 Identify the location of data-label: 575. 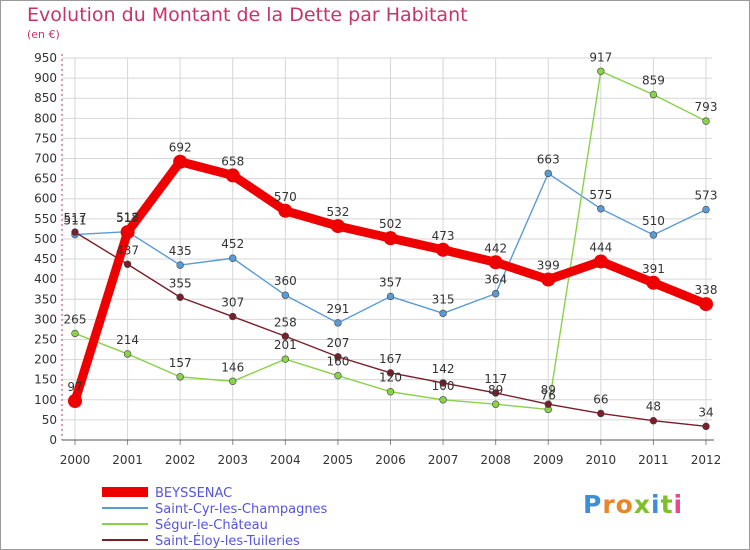
(600, 195).